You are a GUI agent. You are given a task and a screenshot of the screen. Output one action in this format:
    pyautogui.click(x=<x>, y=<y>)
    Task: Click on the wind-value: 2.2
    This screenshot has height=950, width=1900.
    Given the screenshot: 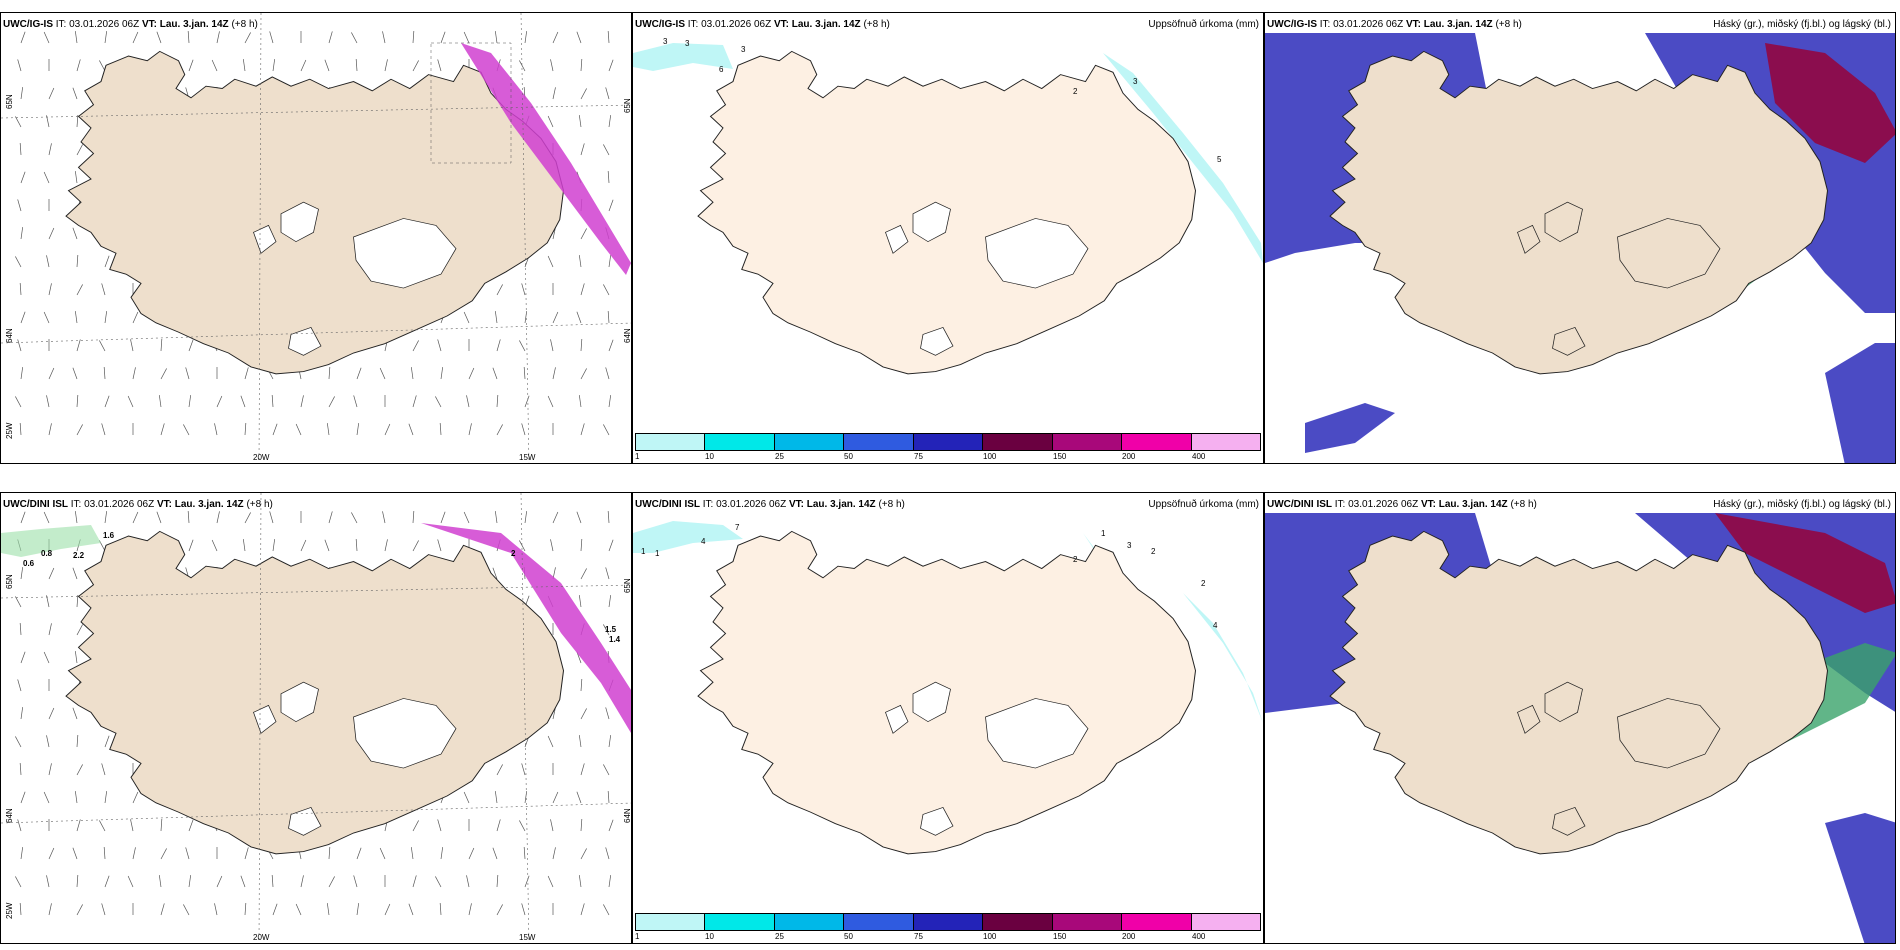 What is the action you would take?
    pyautogui.click(x=79, y=555)
    